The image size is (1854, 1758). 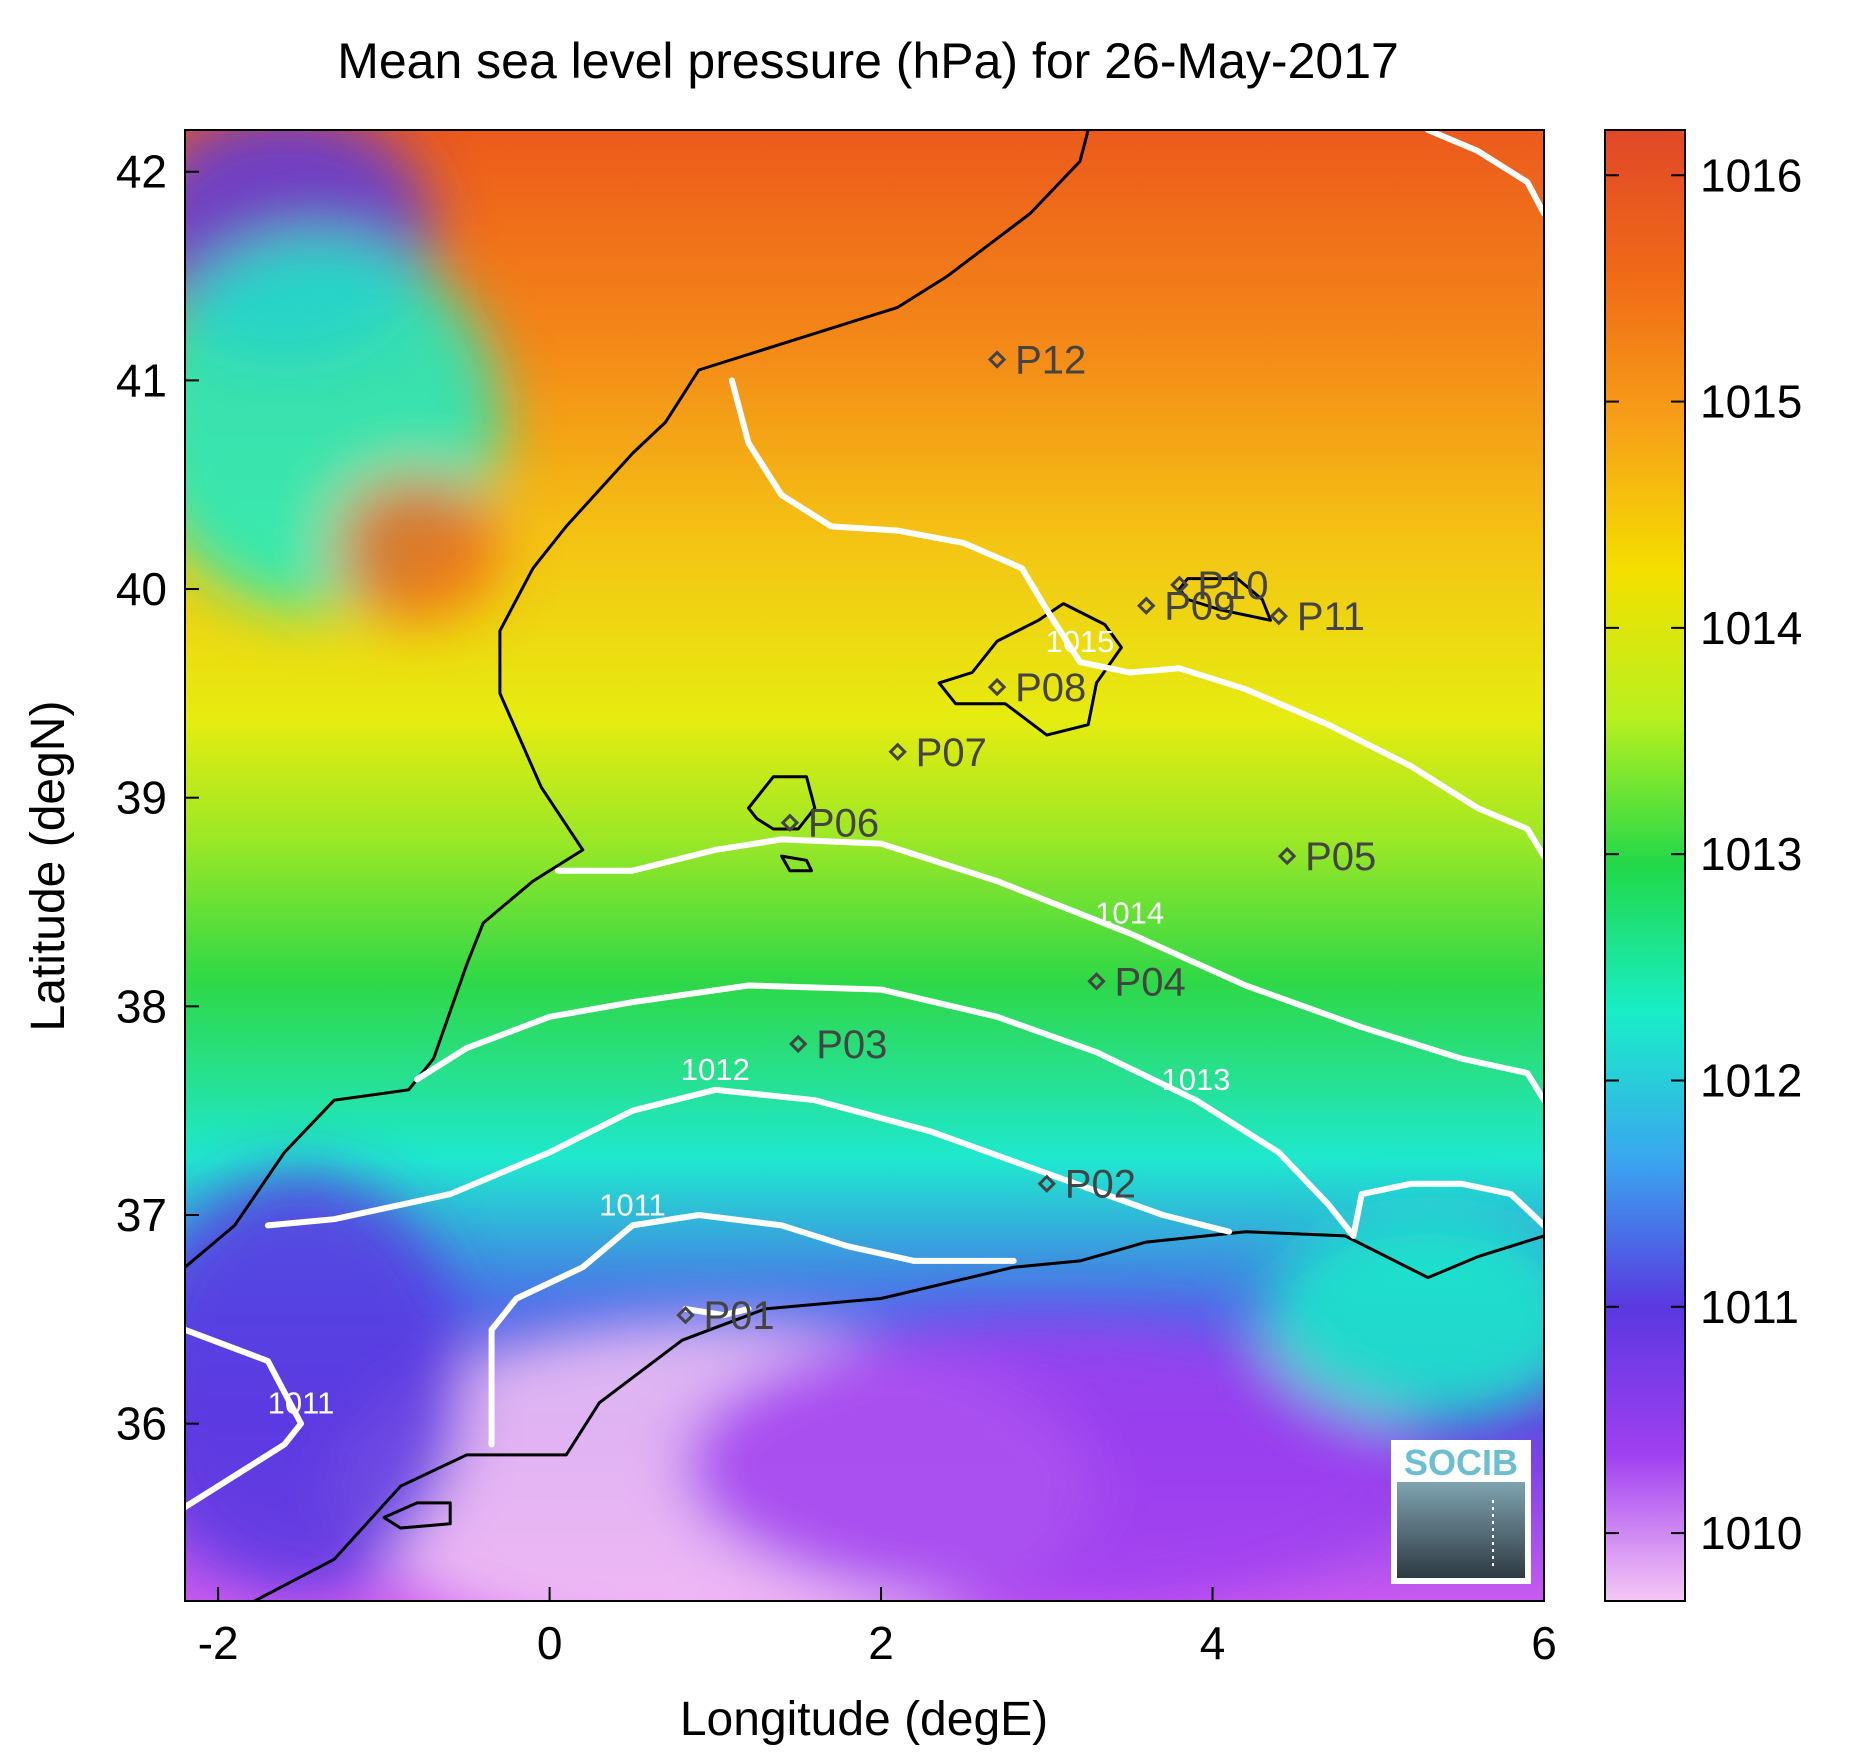 I want to click on colorbar-tick-label: 1013, so click(x=1751, y=854).